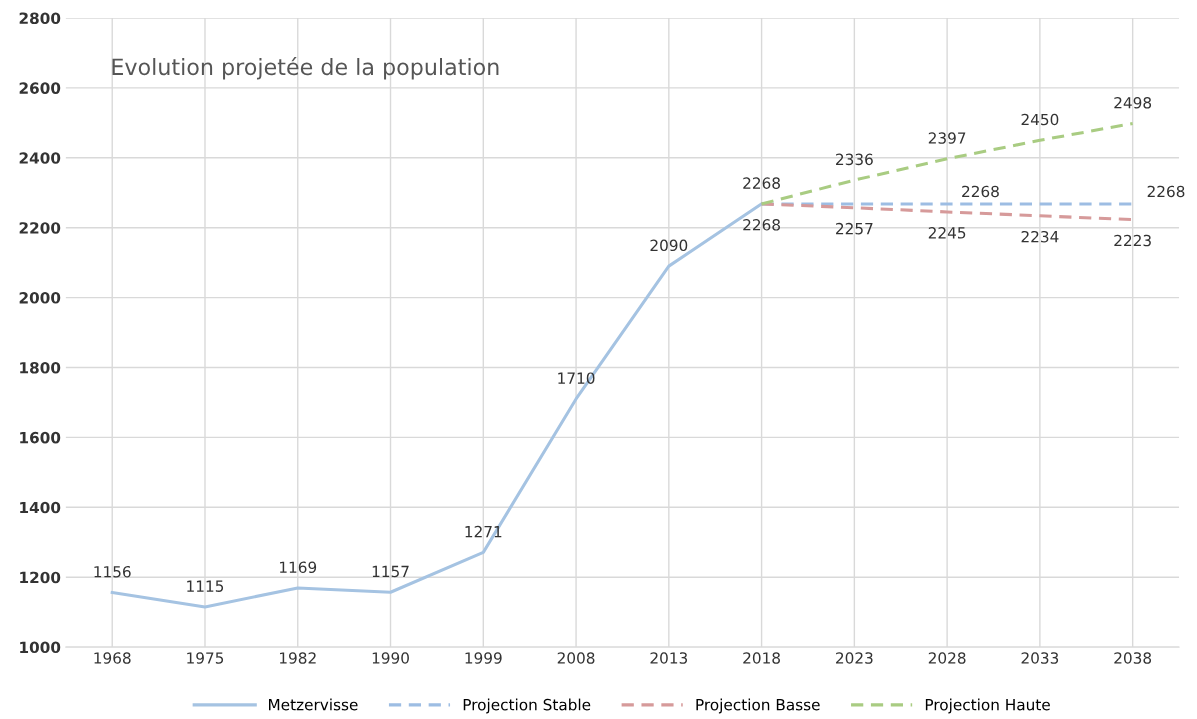 The width and height of the screenshot is (1197, 719). What do you see at coordinates (298, 567) in the screenshot?
I see `data-label: 1169` at bounding box center [298, 567].